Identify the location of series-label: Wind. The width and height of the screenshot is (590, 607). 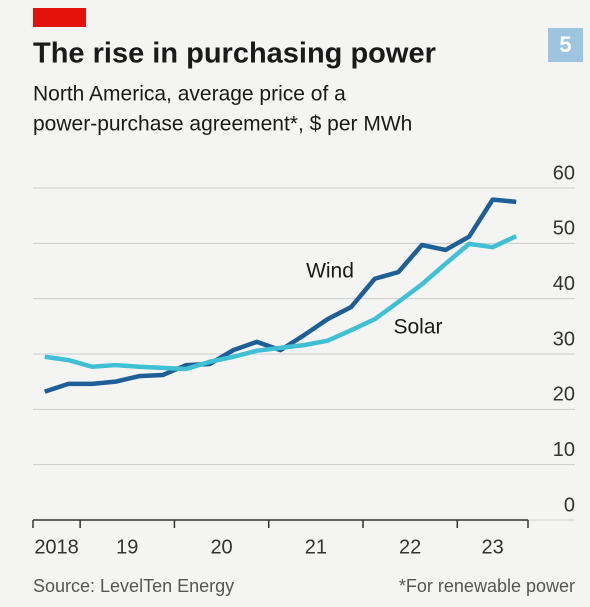
(330, 271).